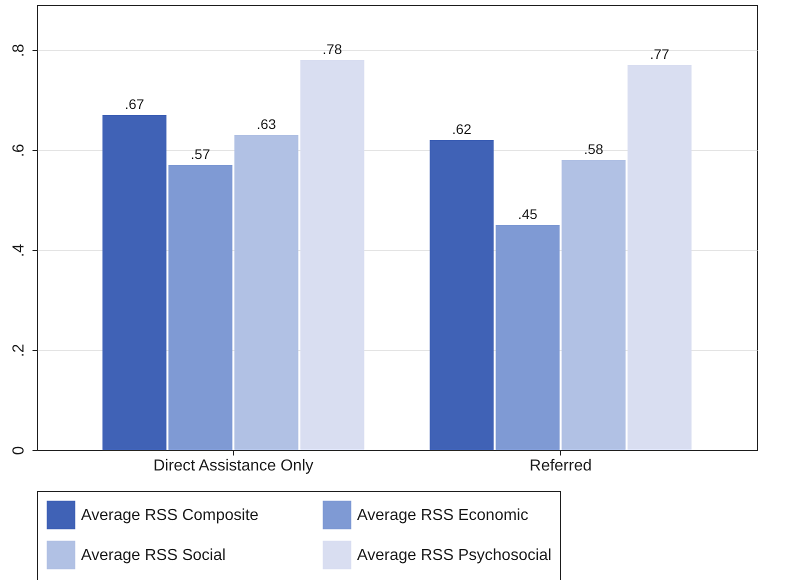  I want to click on data-label: .77, so click(660, 54).